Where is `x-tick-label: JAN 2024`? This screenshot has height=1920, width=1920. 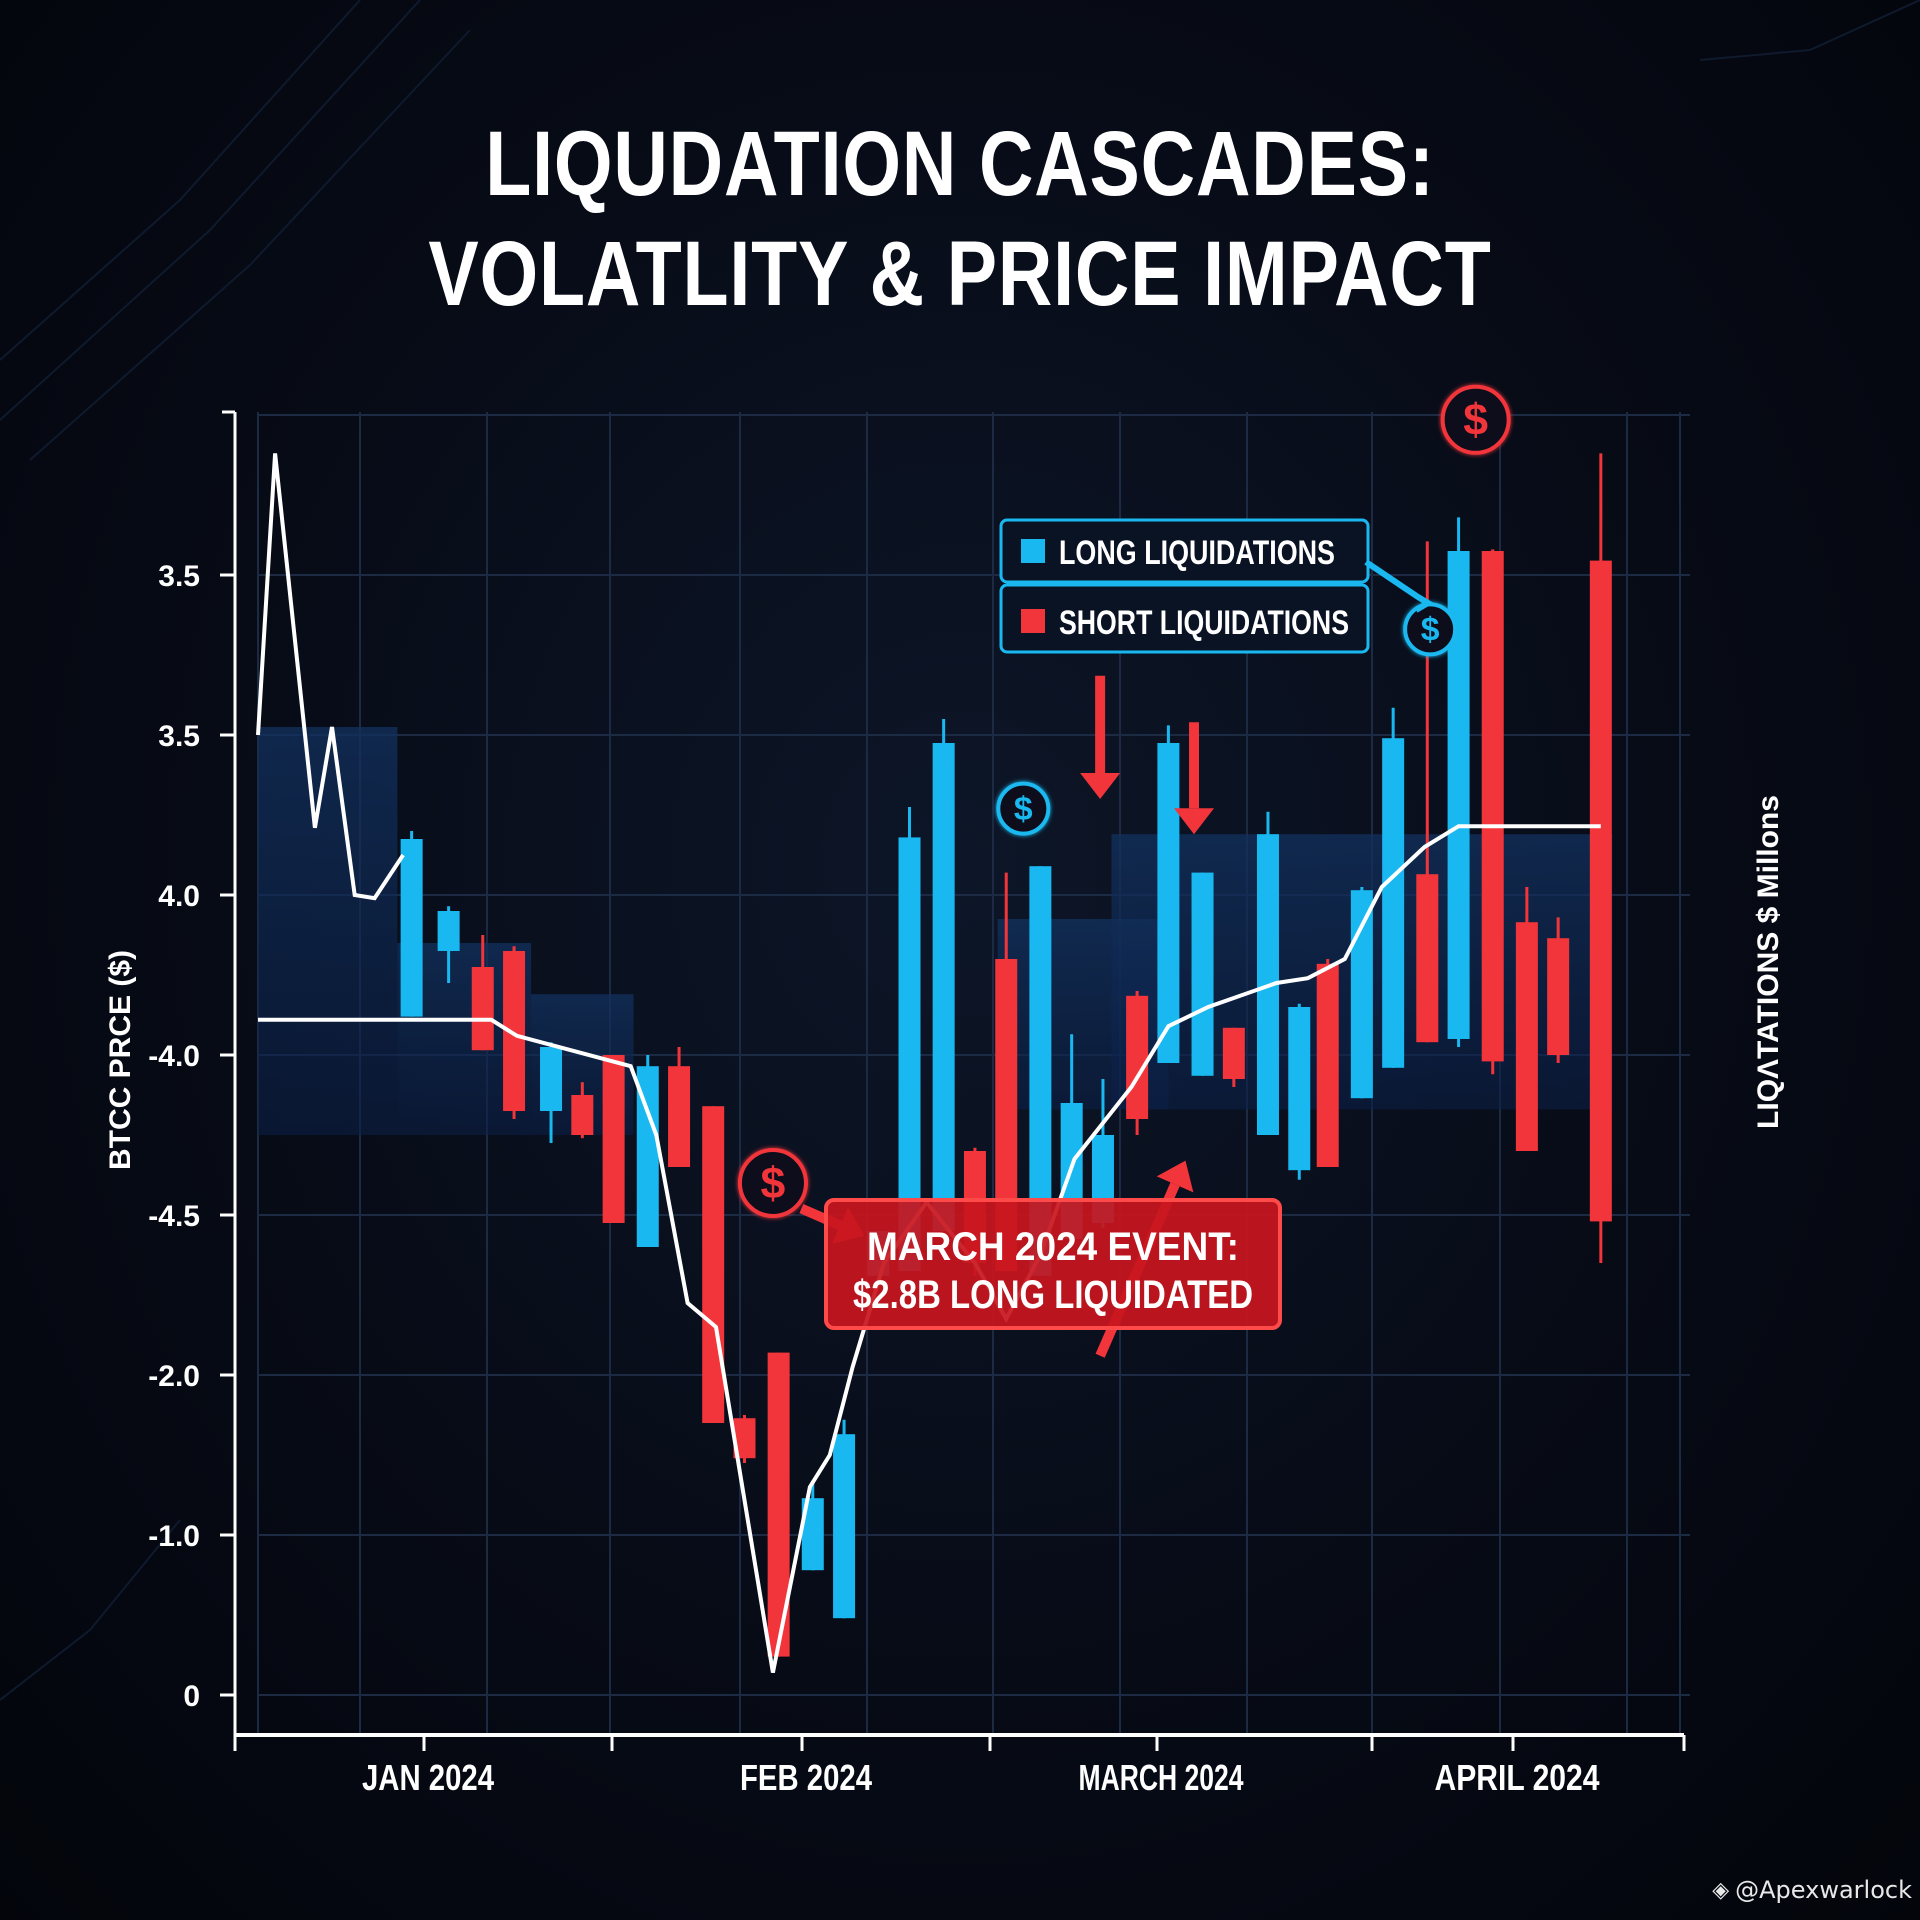
x-tick-label: JAN 2024 is located at coordinates (428, 1777).